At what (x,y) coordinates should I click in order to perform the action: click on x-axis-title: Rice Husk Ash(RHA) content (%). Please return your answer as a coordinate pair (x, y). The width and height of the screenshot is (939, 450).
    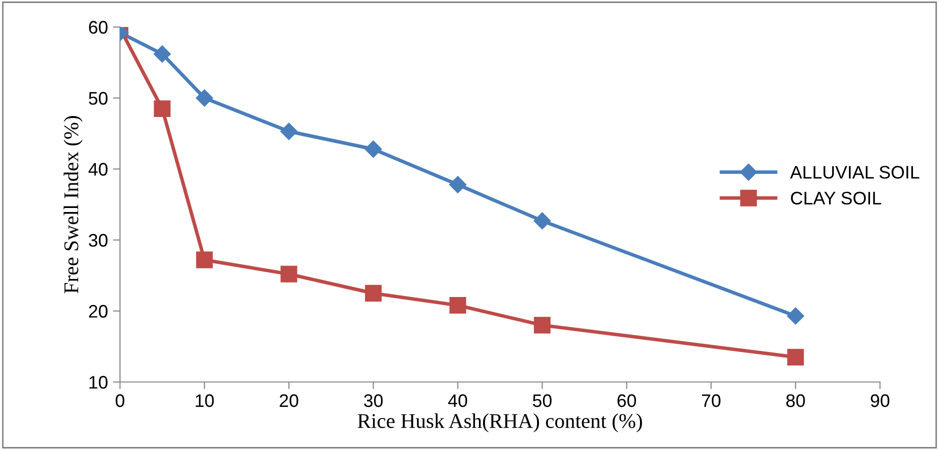
    Looking at the image, I should click on (500, 422).